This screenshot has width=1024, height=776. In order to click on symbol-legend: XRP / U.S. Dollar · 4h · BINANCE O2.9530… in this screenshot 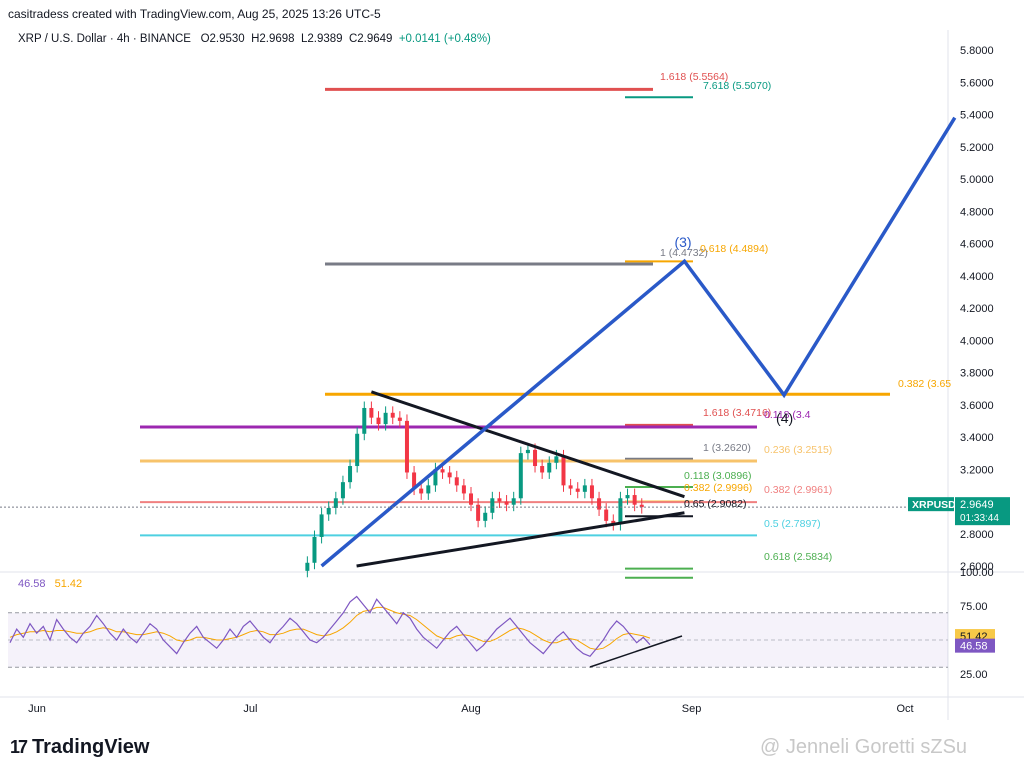, I will do `click(254, 39)`.